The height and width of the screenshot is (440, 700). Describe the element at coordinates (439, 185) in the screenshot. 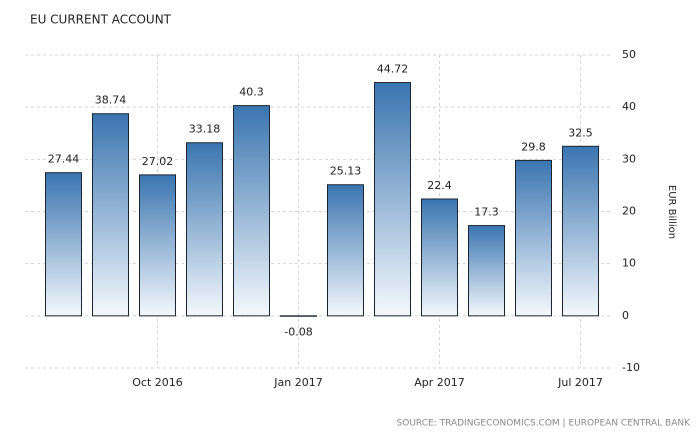

I see `value-label: 22.4` at that location.